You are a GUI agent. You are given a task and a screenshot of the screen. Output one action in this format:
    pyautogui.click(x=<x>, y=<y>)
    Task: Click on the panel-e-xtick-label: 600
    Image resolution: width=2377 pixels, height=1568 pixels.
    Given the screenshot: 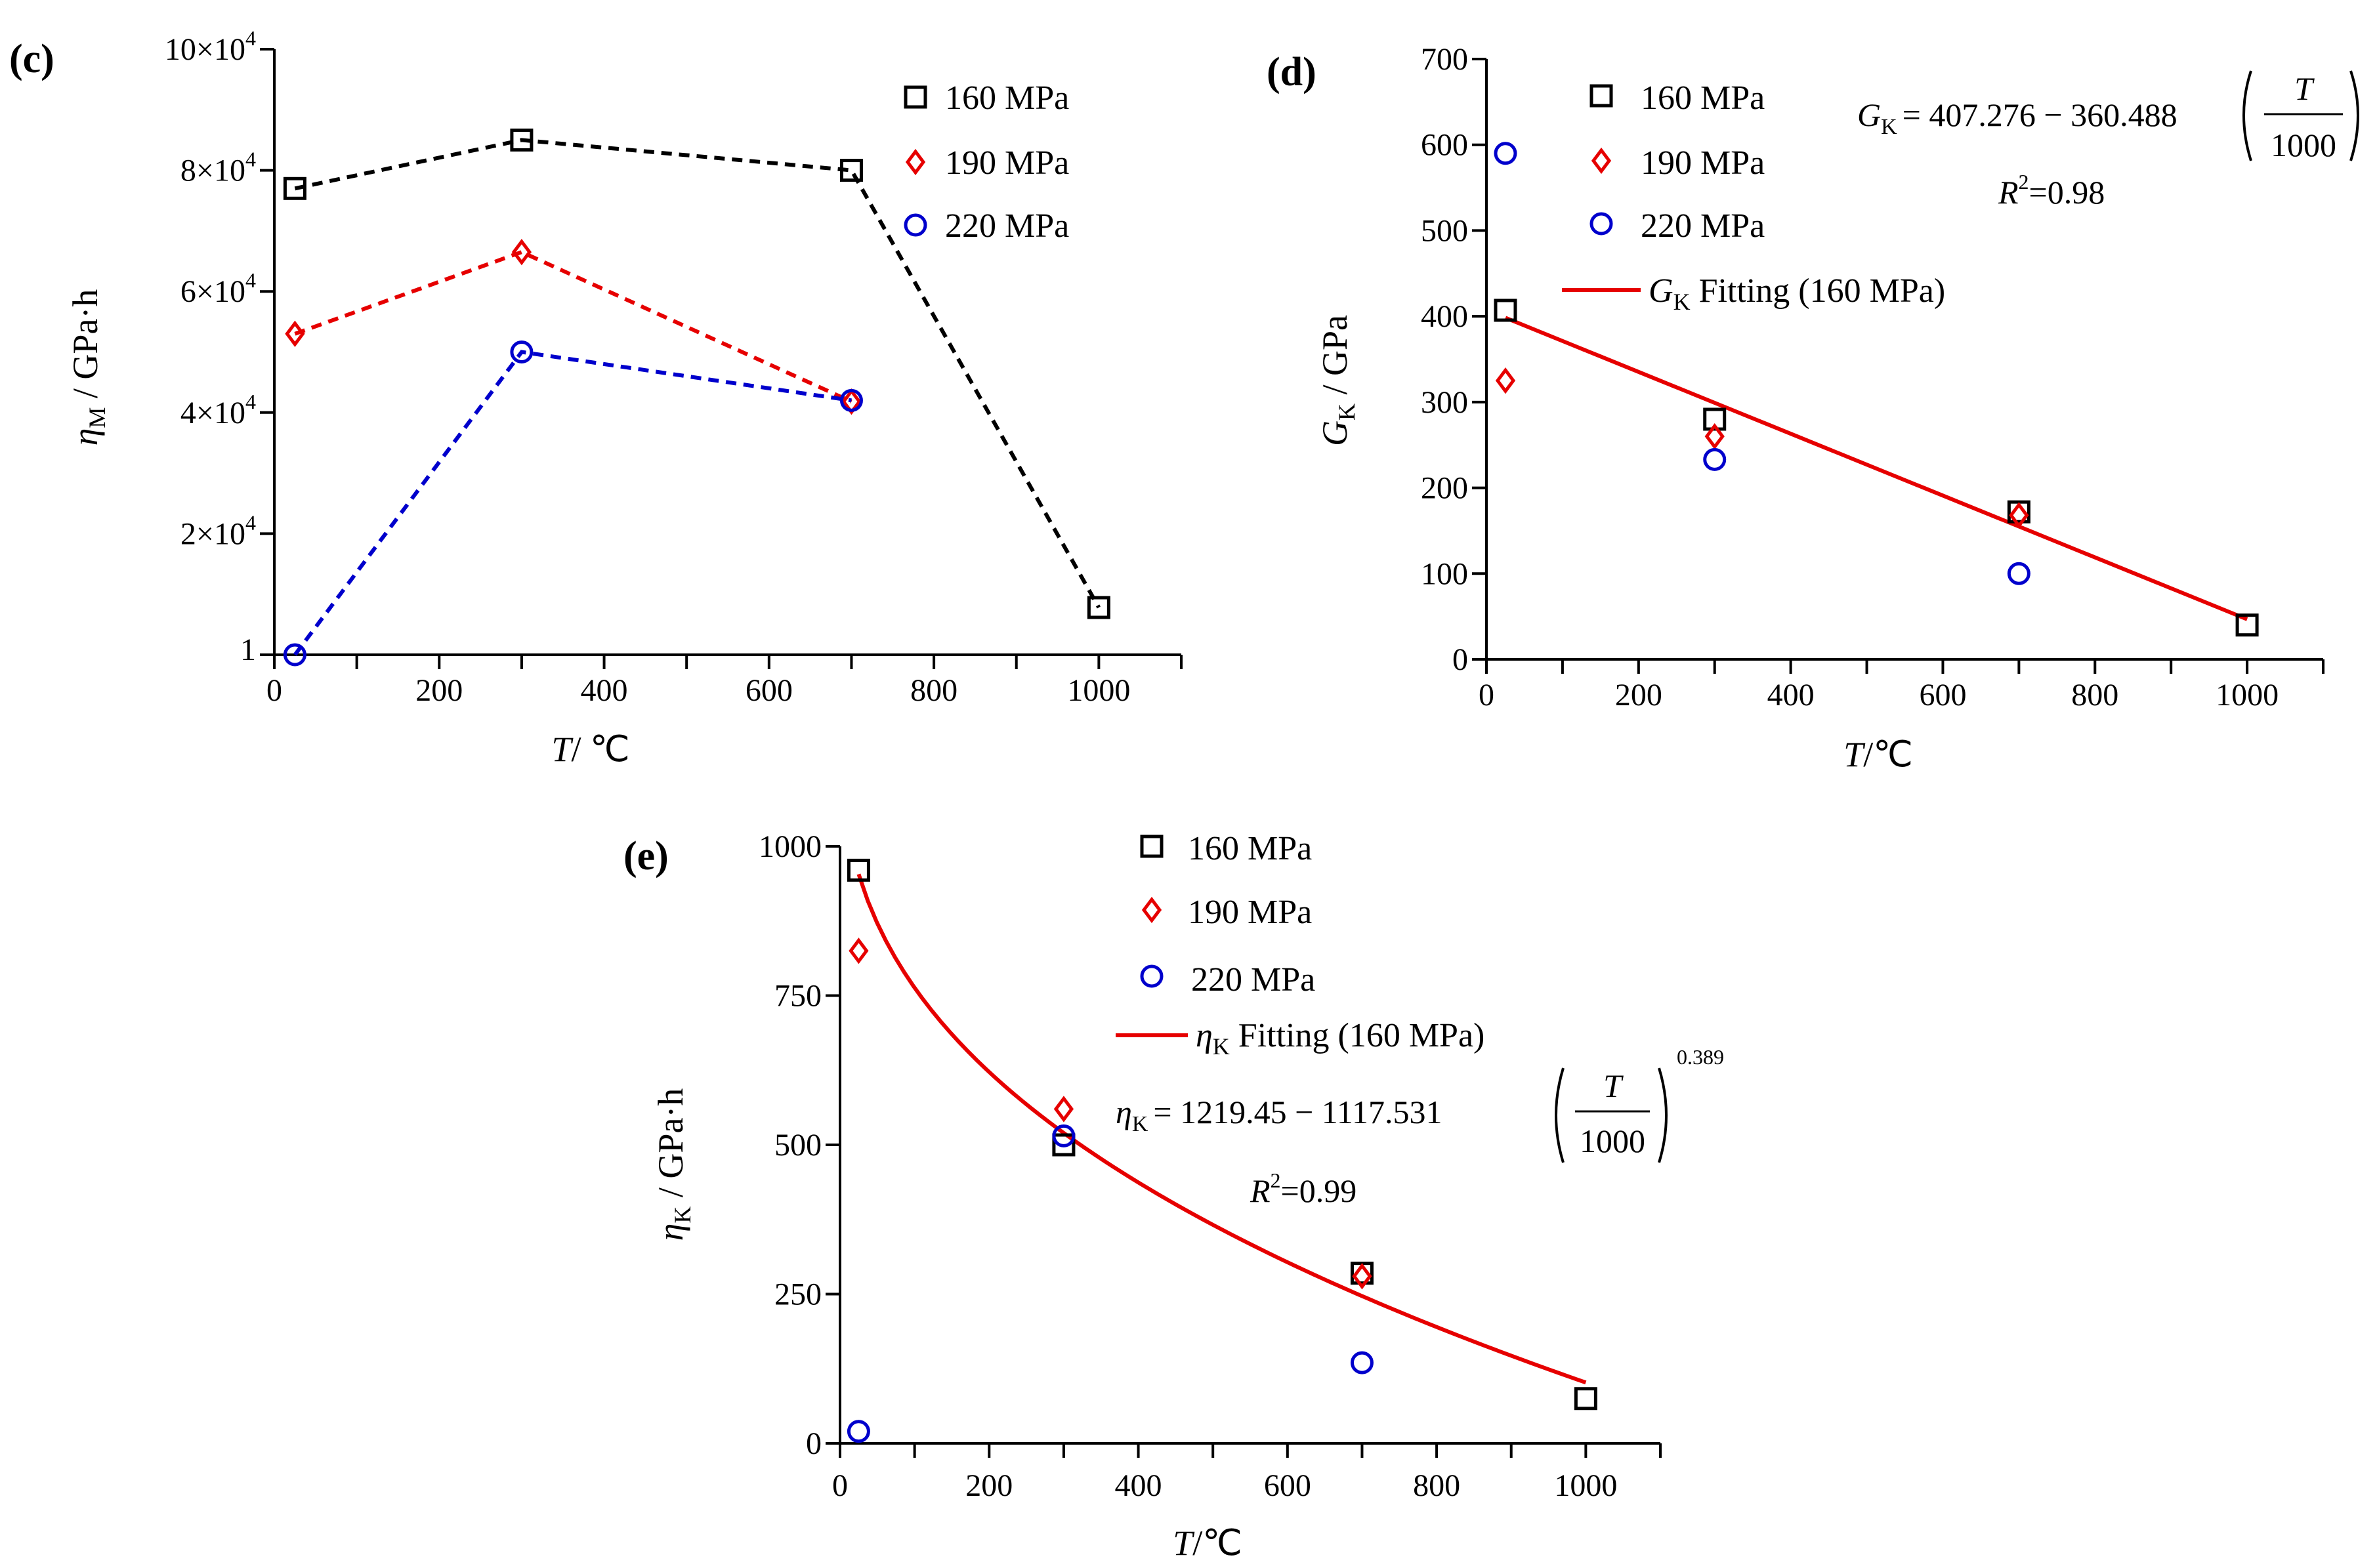 What is the action you would take?
    pyautogui.click(x=1287, y=1485)
    